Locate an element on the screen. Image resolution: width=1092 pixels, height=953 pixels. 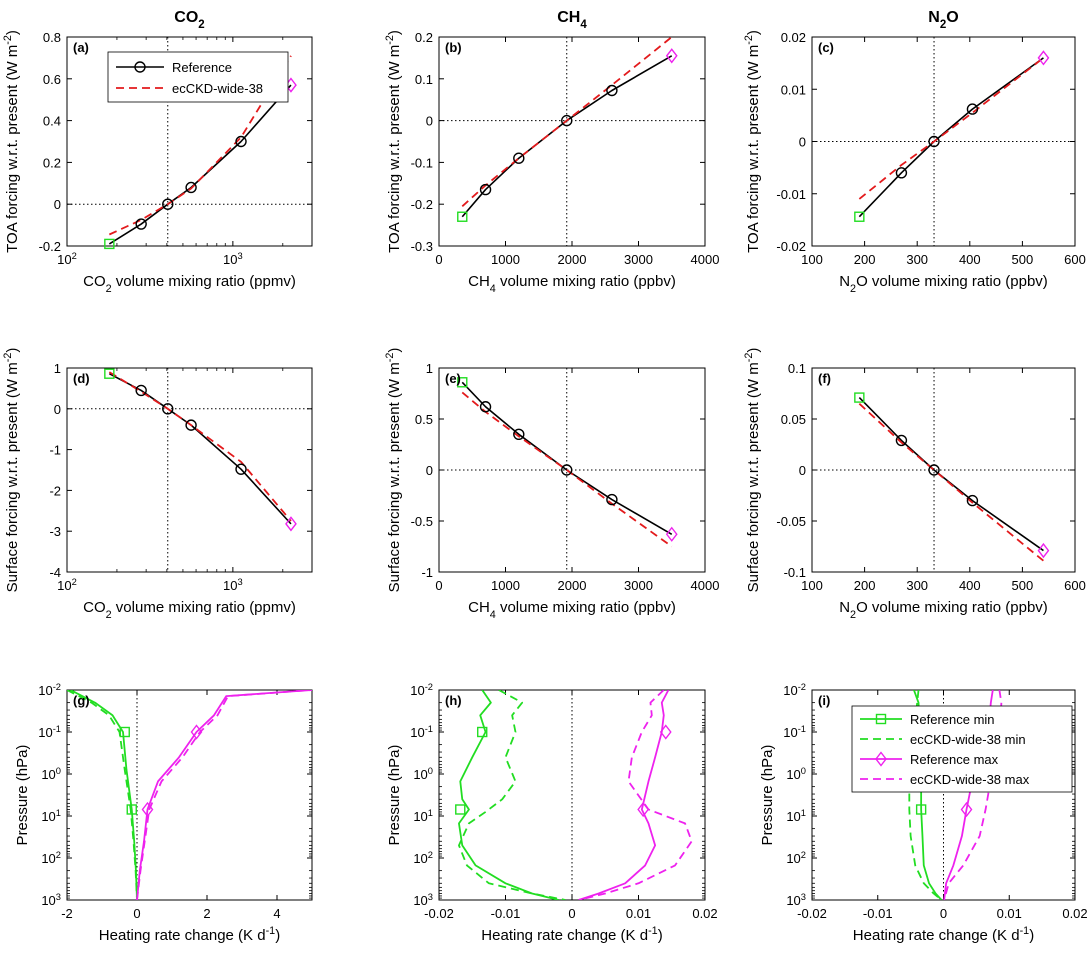
x-tick-label: 0.02 is located at coordinates (704, 913).